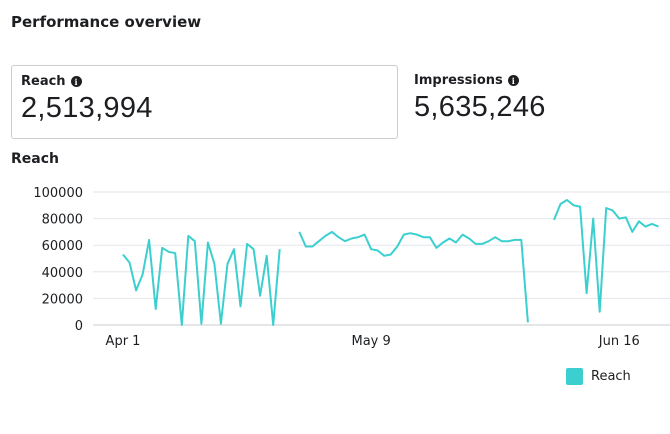 Image resolution: width=670 pixels, height=434 pixels. I want to click on reach-card-label-row: Reach i, so click(204, 81).